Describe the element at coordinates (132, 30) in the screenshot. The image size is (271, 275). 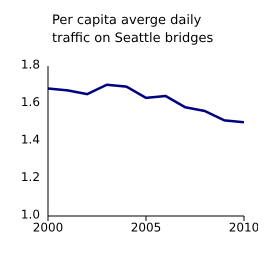
I see `chart-title: Per capita averge daily traffic on Seattle bridges` at that location.